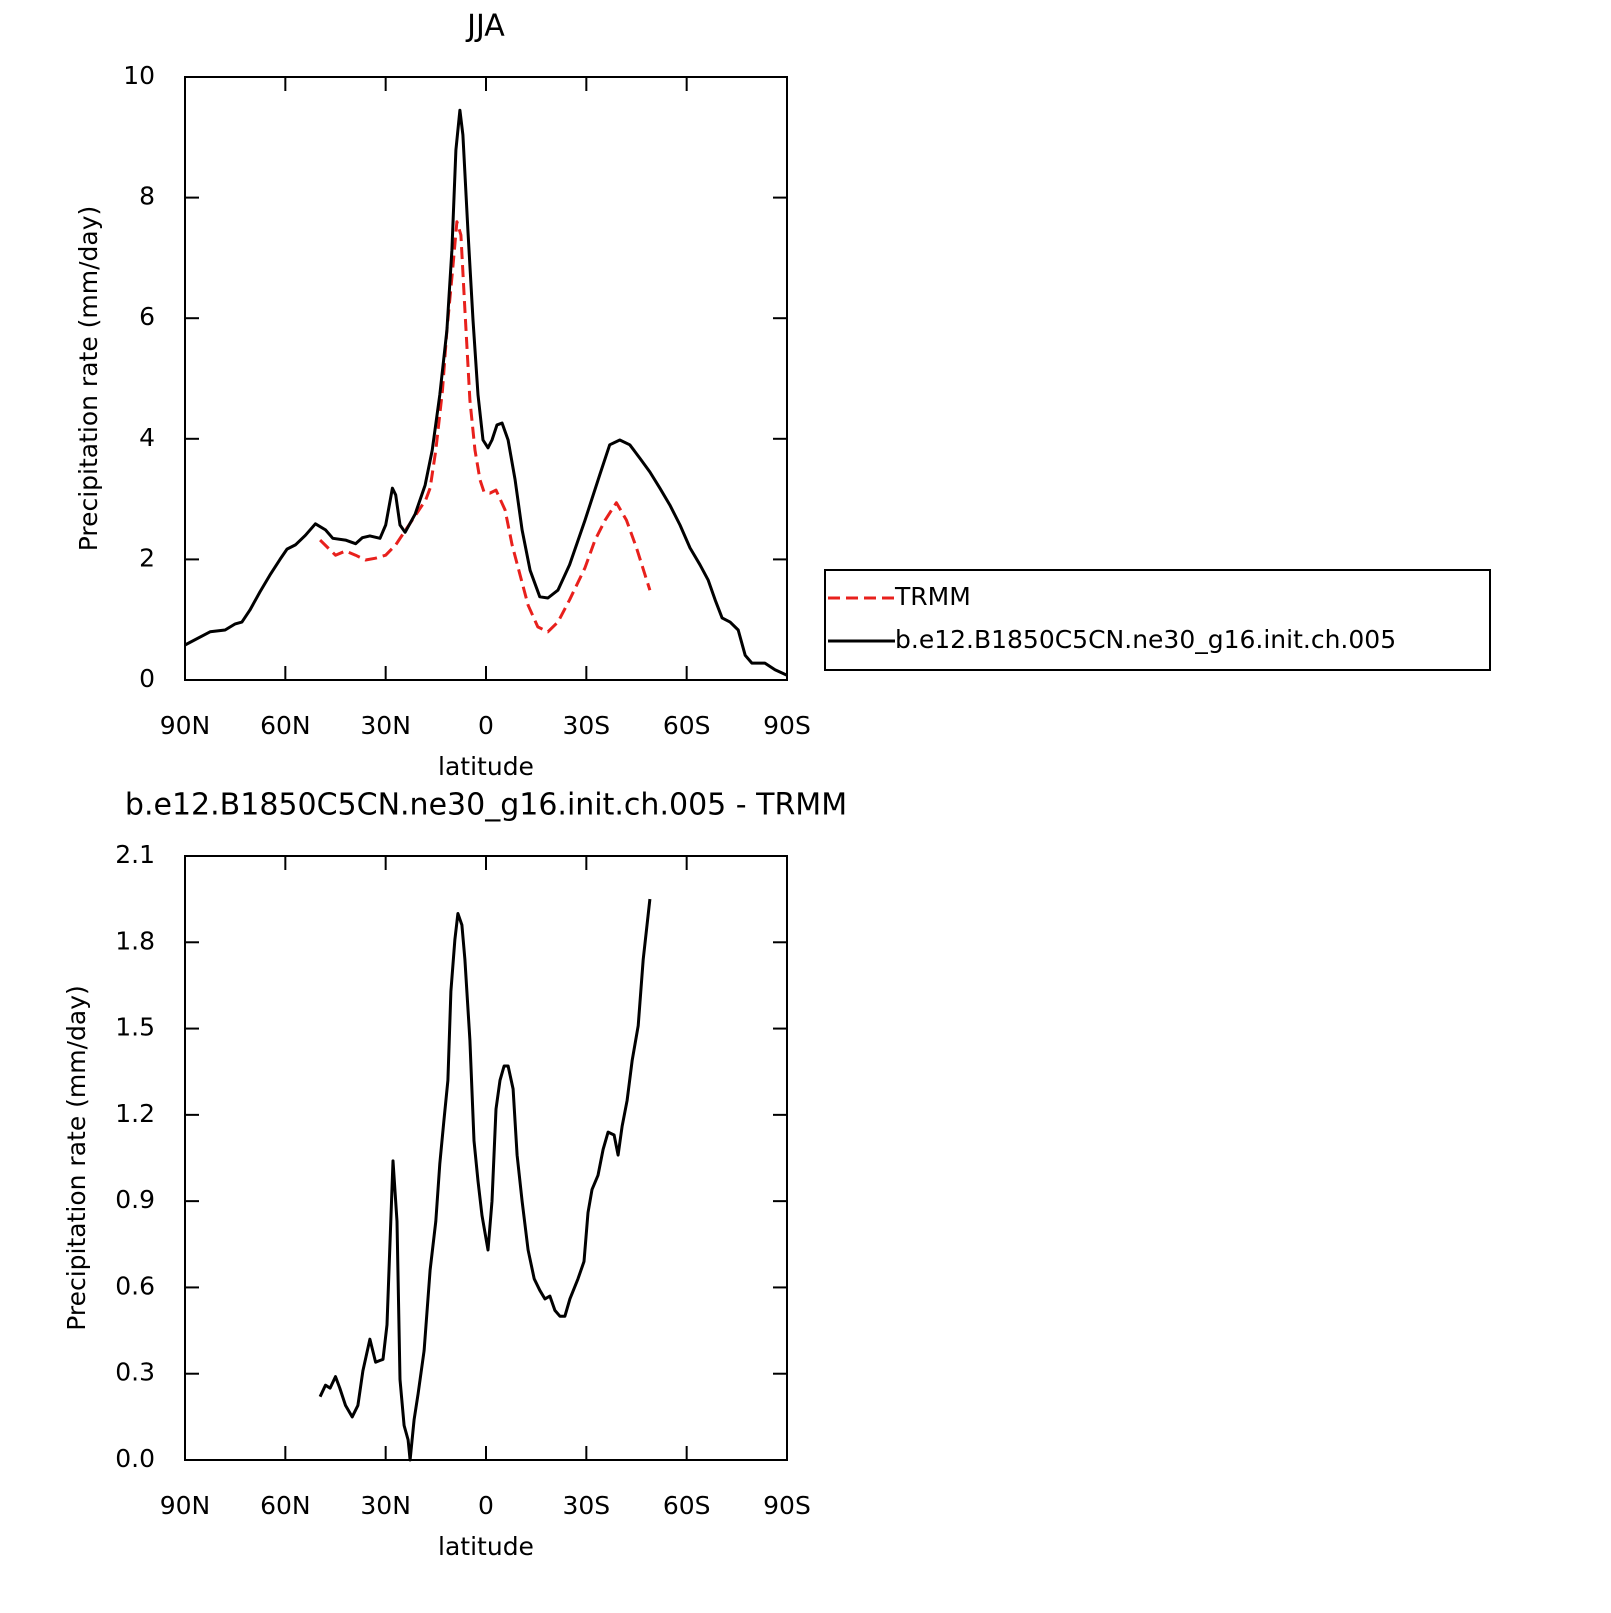 Image resolution: width=1611 pixels, height=1613 pixels. Describe the element at coordinates (1145, 639) in the screenshot. I see `legend-label: b.e12.B1850C5CN.ne30_g16.init.ch.005` at that location.